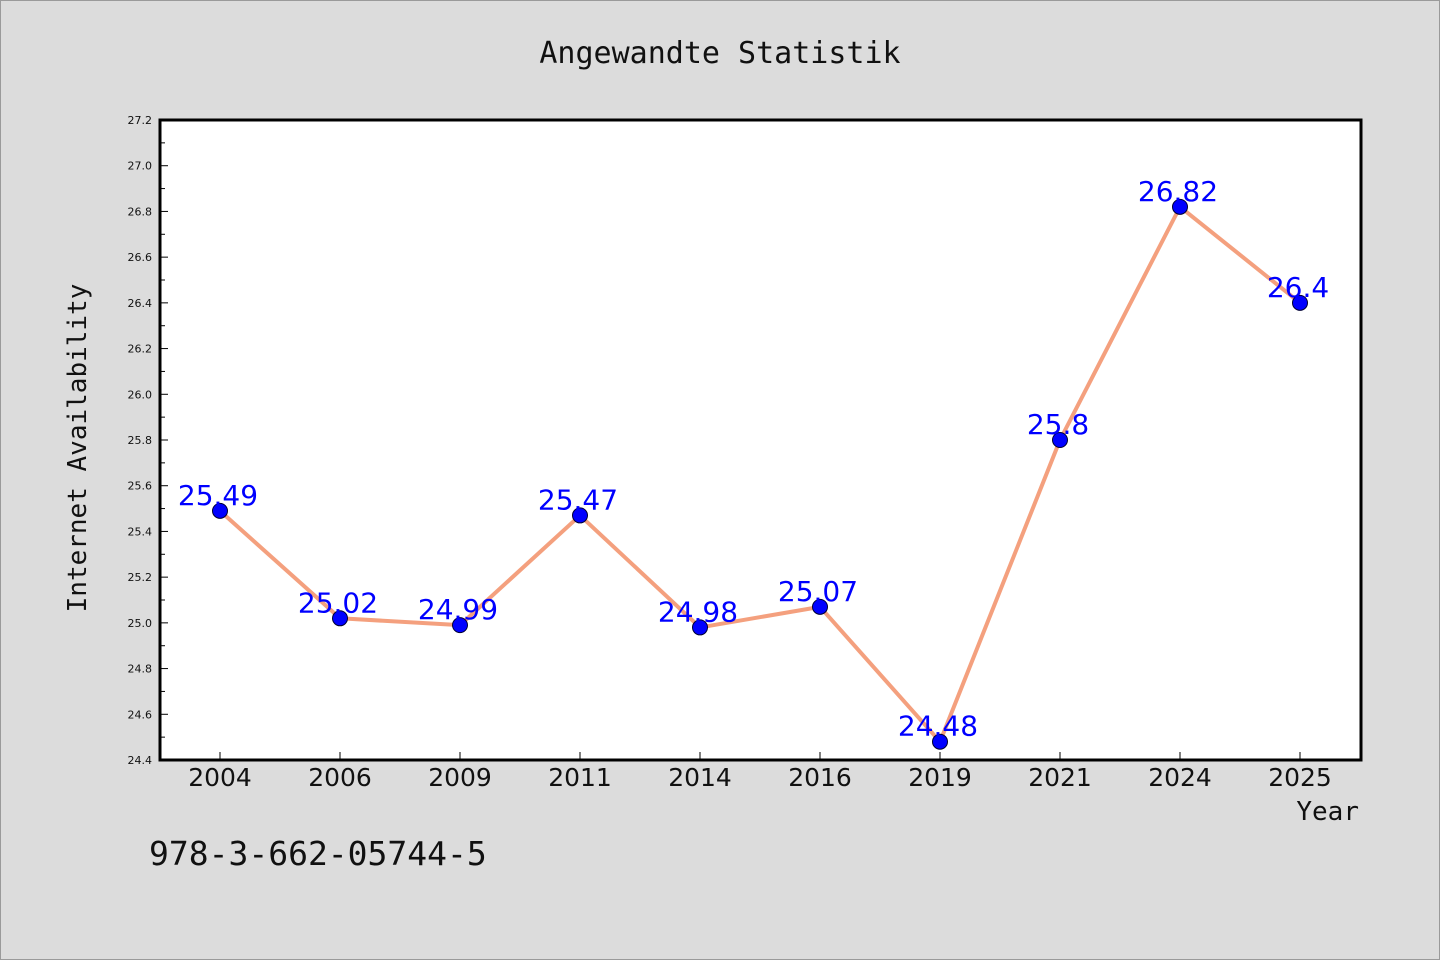  Describe the element at coordinates (140, 440) in the screenshot. I see `y-tick-label: 25.8` at that location.